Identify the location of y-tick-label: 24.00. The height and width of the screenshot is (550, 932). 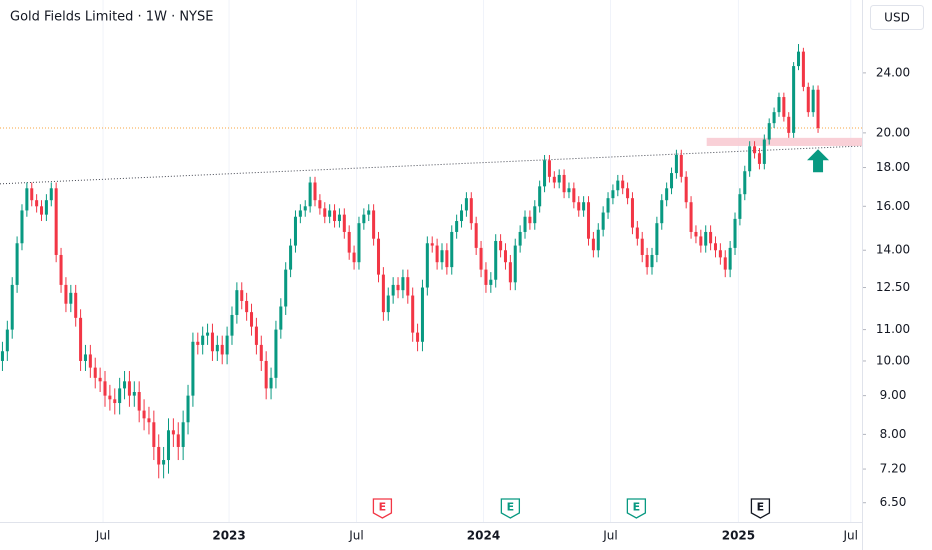
(893, 72).